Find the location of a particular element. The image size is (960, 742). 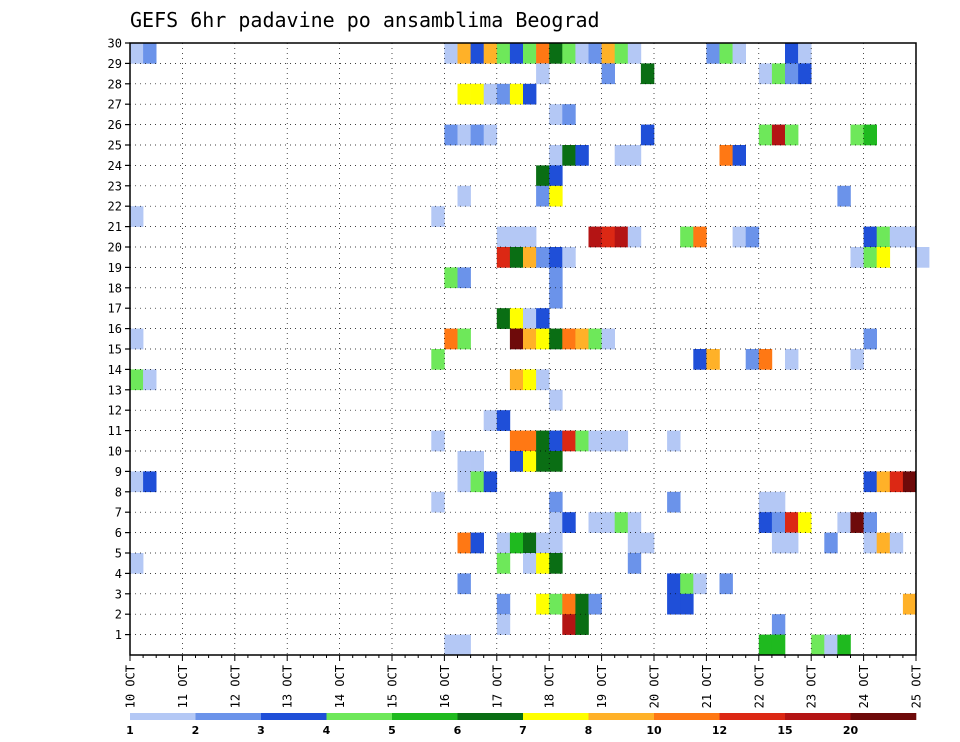

colorbar-label: 7 is located at coordinates (523, 730).